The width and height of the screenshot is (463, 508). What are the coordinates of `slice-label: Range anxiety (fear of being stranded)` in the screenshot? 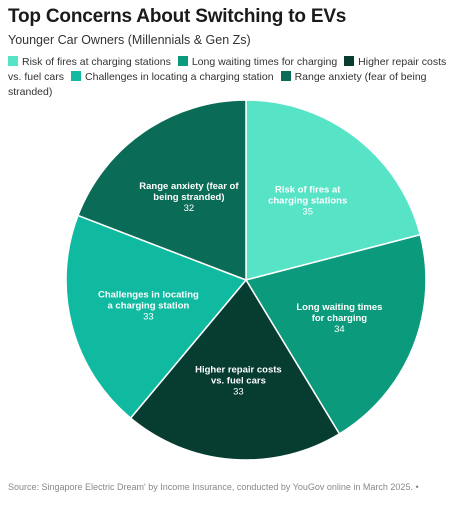 It's located at (189, 192).